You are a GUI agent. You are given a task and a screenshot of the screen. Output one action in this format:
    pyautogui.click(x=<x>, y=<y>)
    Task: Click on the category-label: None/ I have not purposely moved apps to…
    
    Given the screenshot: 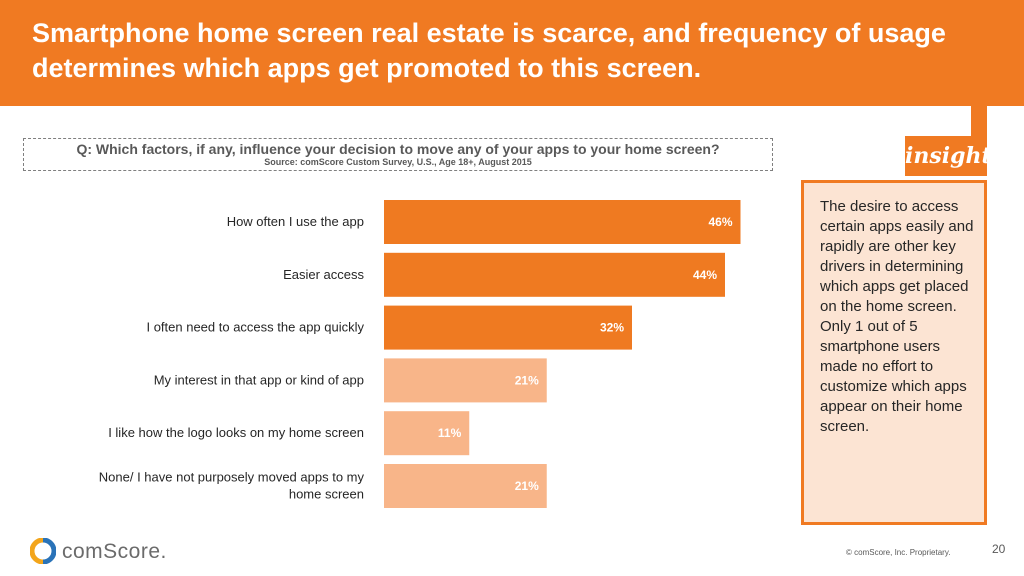 What is the action you would take?
    pyautogui.click(x=232, y=486)
    